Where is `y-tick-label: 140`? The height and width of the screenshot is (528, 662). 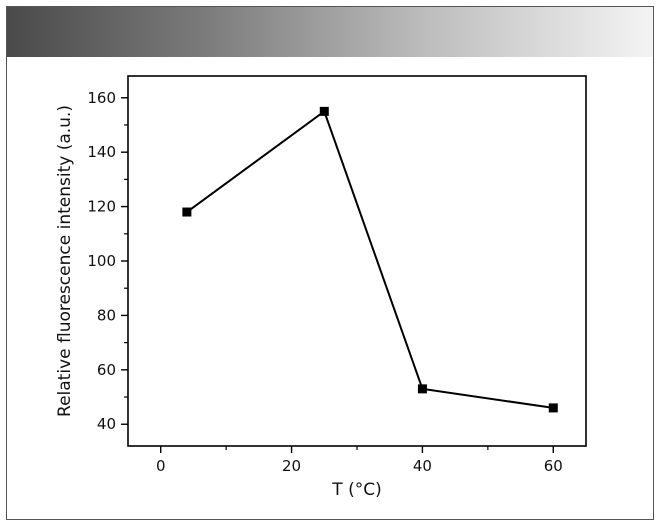
y-tick-label: 140 is located at coordinates (101, 152).